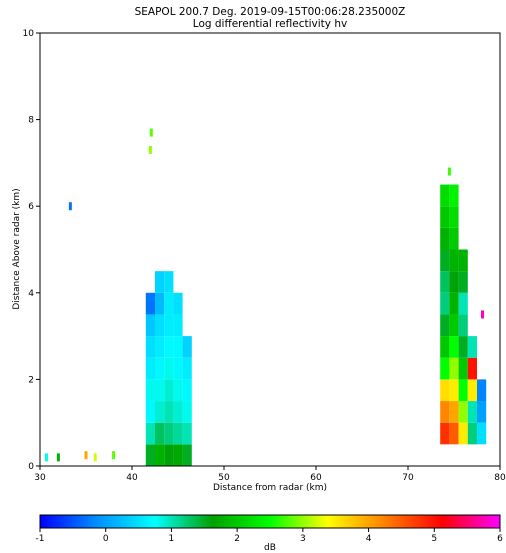 The image size is (506, 553). I want to click on y-tick-label: 8, so click(31, 121).